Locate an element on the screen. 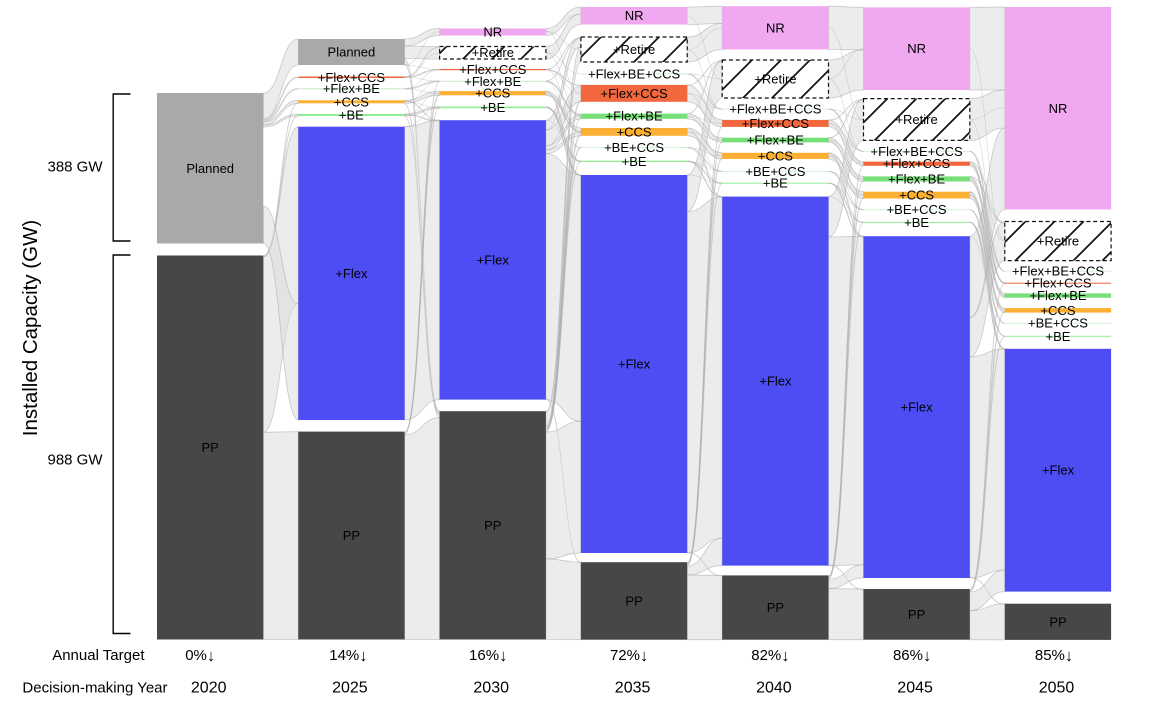 The image size is (1152, 713). svg-text: 2035 is located at coordinates (633, 688).